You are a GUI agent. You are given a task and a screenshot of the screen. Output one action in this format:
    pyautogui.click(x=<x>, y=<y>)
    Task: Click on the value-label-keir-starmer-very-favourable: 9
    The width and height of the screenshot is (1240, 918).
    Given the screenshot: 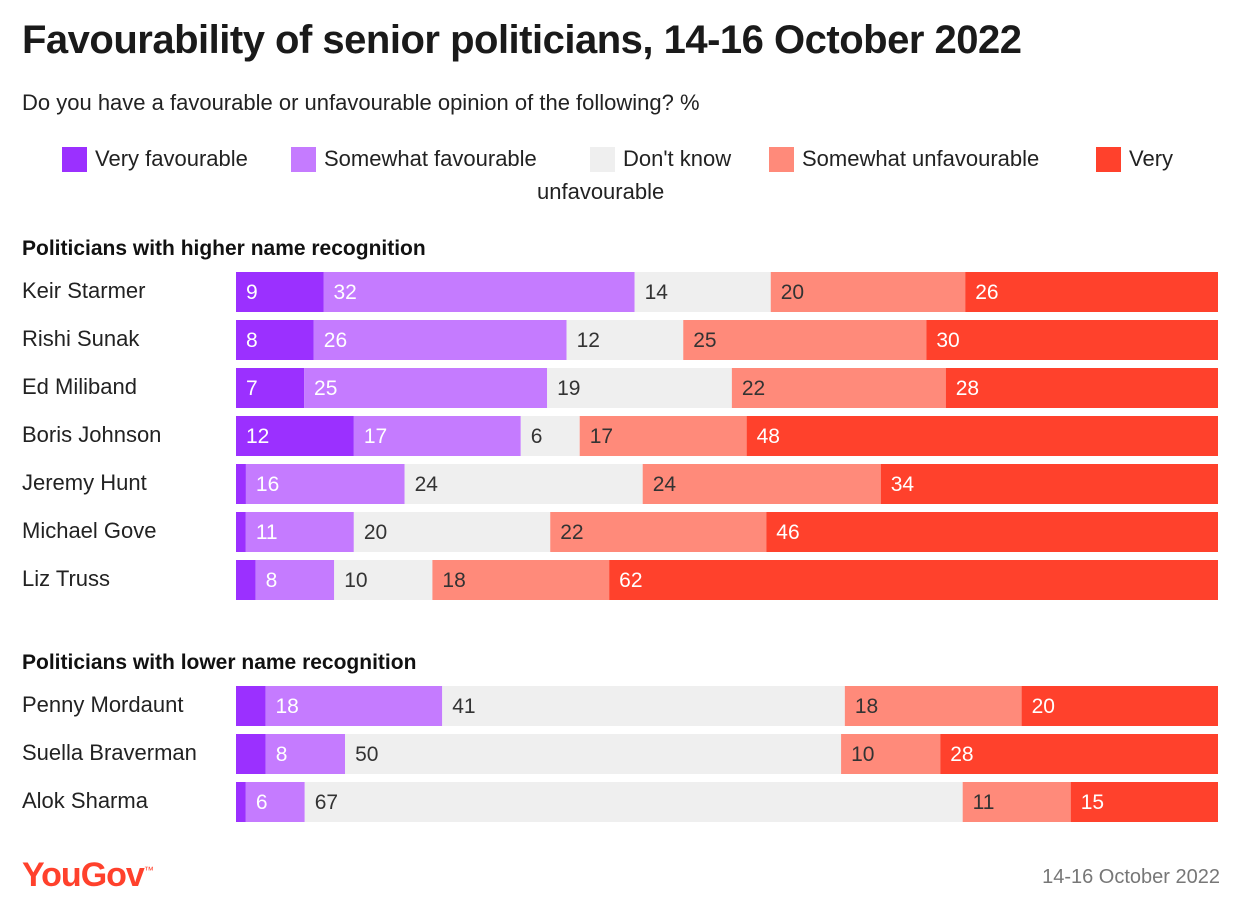 What is the action you would take?
    pyautogui.click(x=252, y=292)
    